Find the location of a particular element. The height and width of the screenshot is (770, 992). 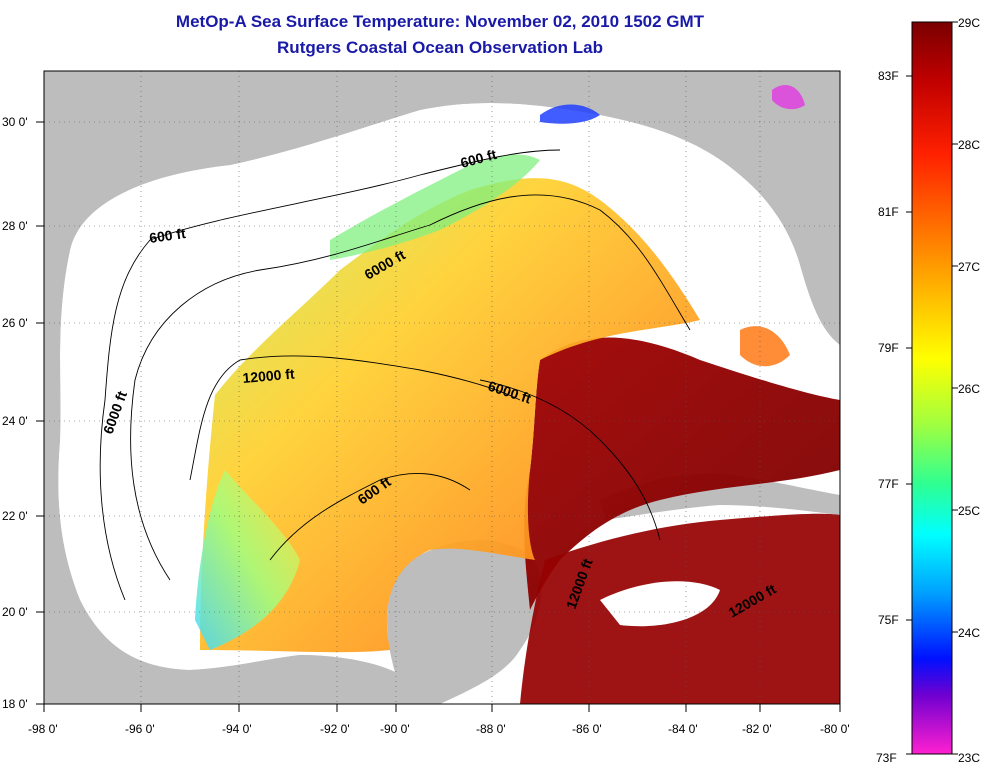

colorbar-gradient is located at coordinates (932, 388).